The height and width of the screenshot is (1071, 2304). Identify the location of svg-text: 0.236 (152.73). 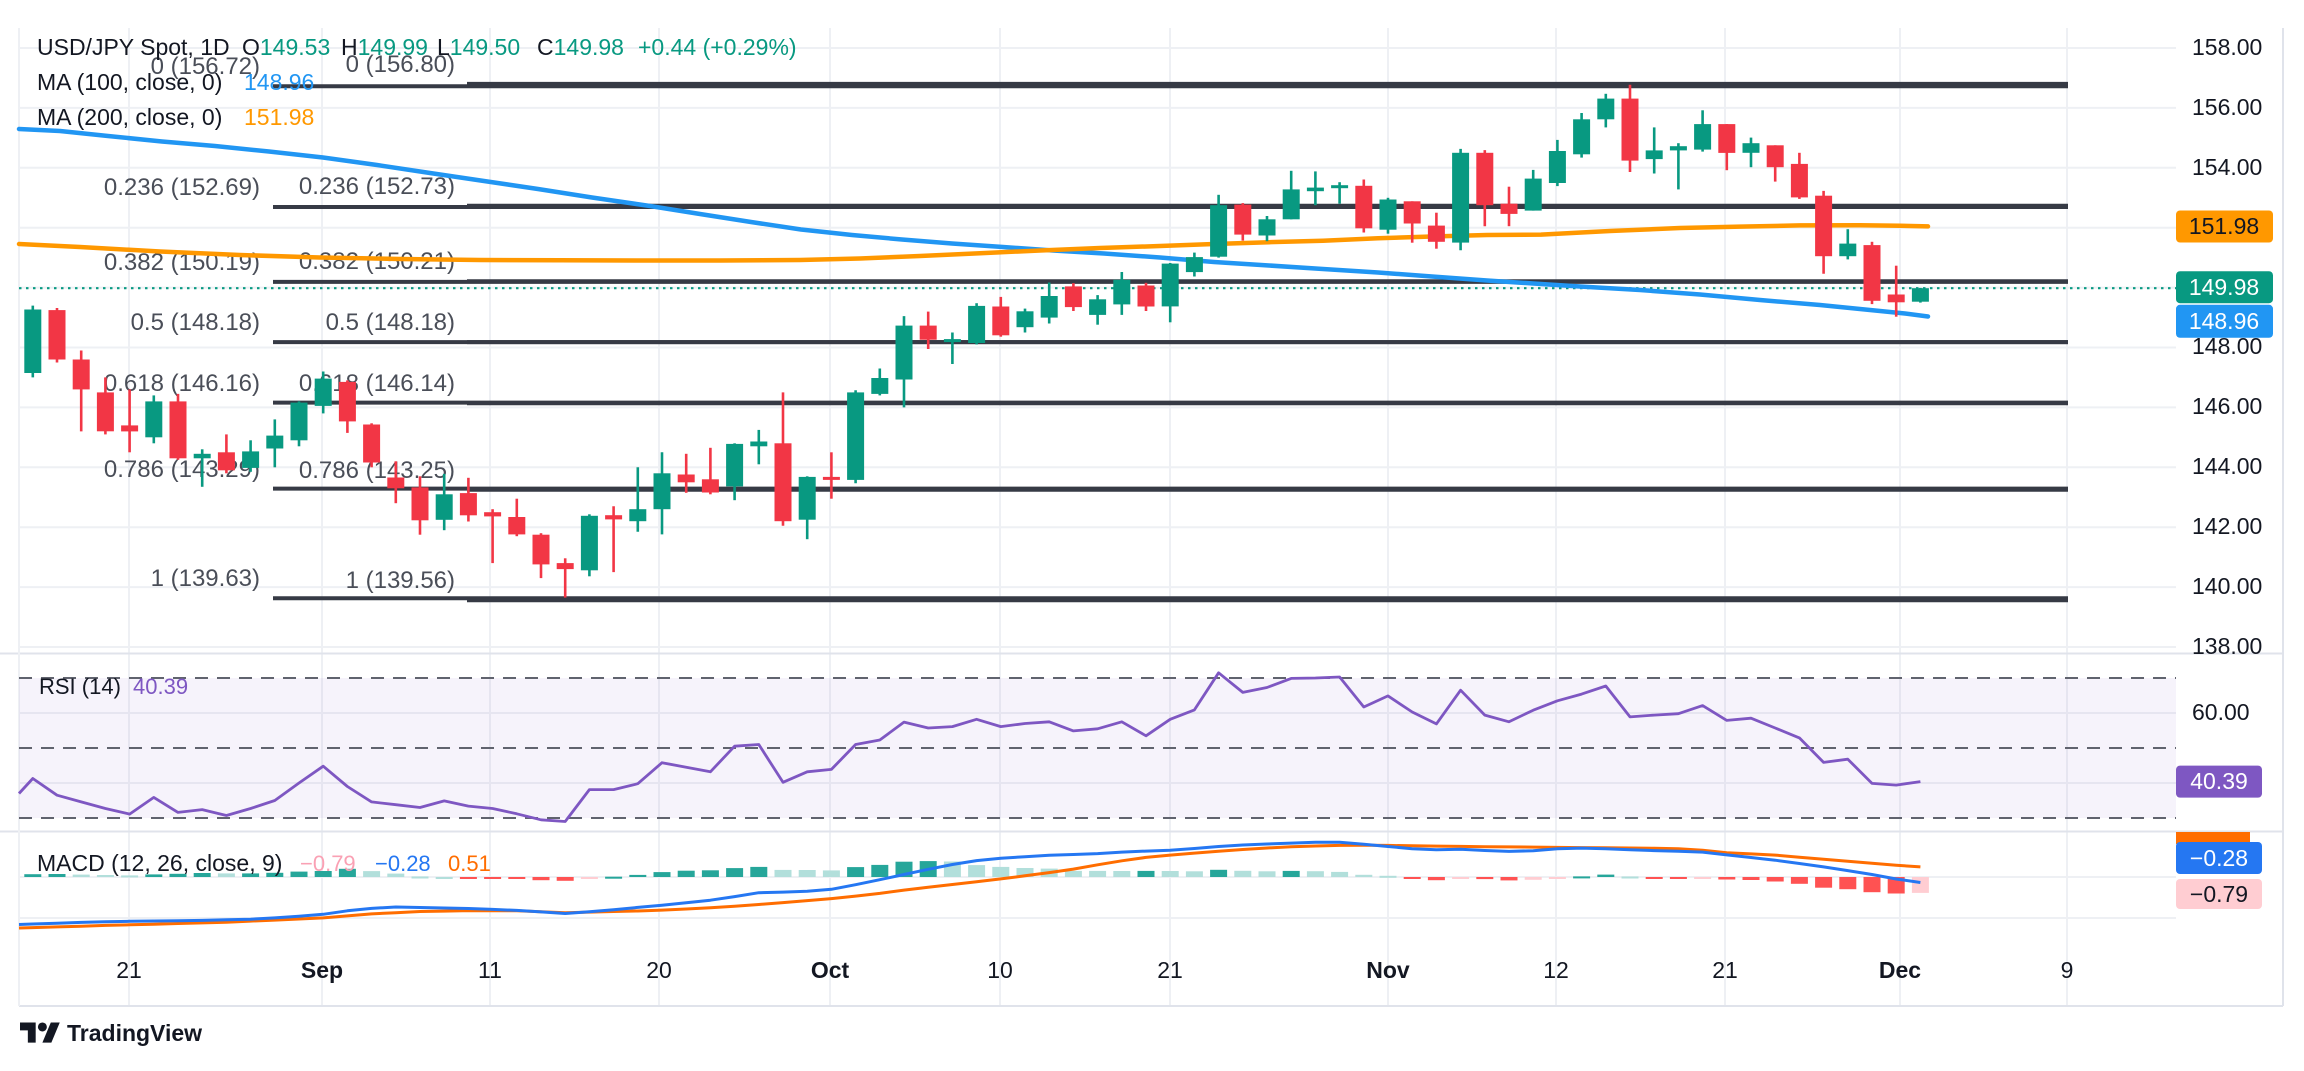
(377, 186).